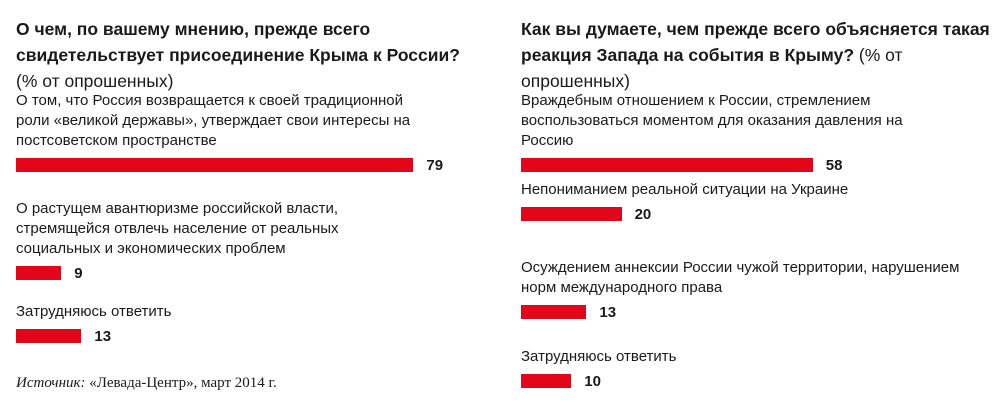 The height and width of the screenshot is (409, 1000). I want to click on source-label: Источник:, so click(51, 383).